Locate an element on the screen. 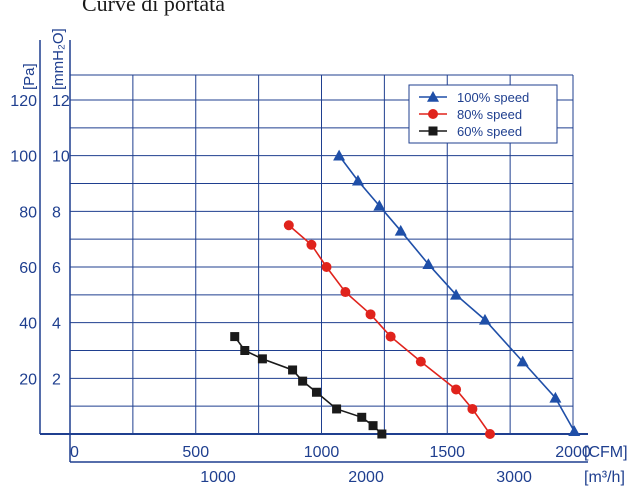 The height and width of the screenshot is (487, 639). x-tick-label-cfm: 500 is located at coordinates (195, 452).